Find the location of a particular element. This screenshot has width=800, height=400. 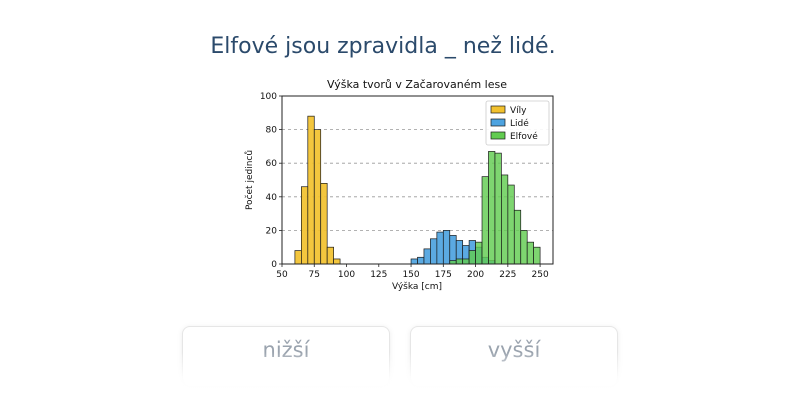

legend-label-víly: Víly is located at coordinates (518, 111).